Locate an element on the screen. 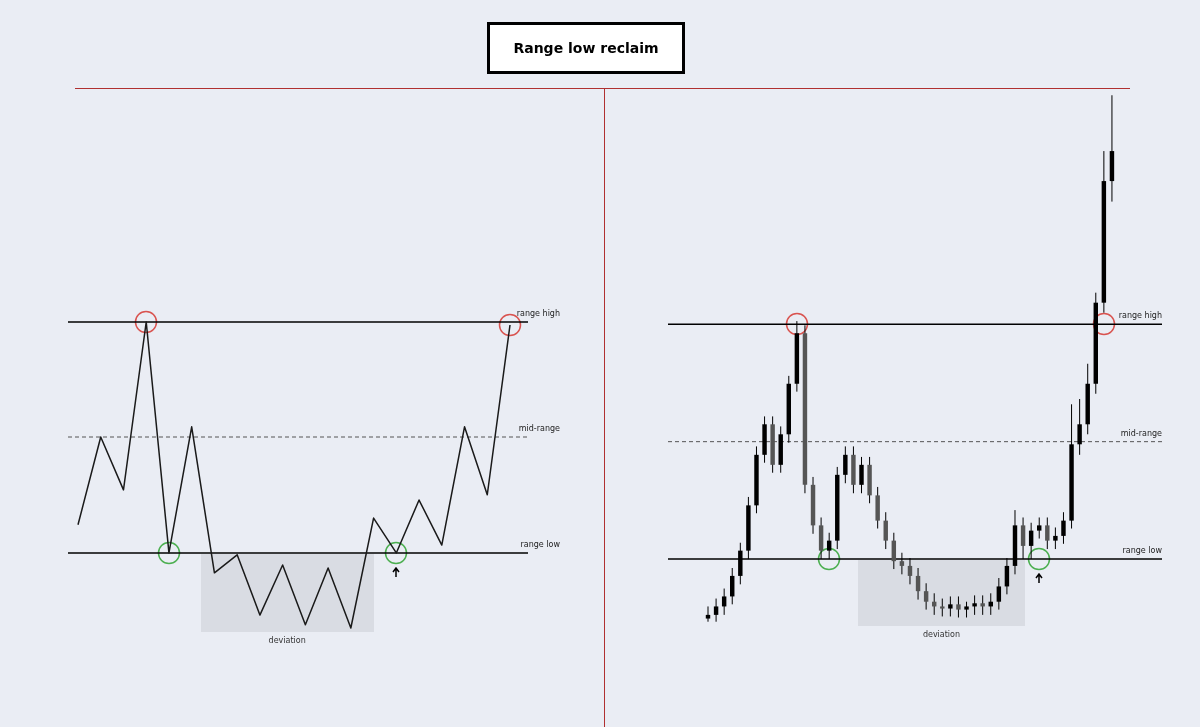  text: Range low reclaim is located at coordinates (586, 48).